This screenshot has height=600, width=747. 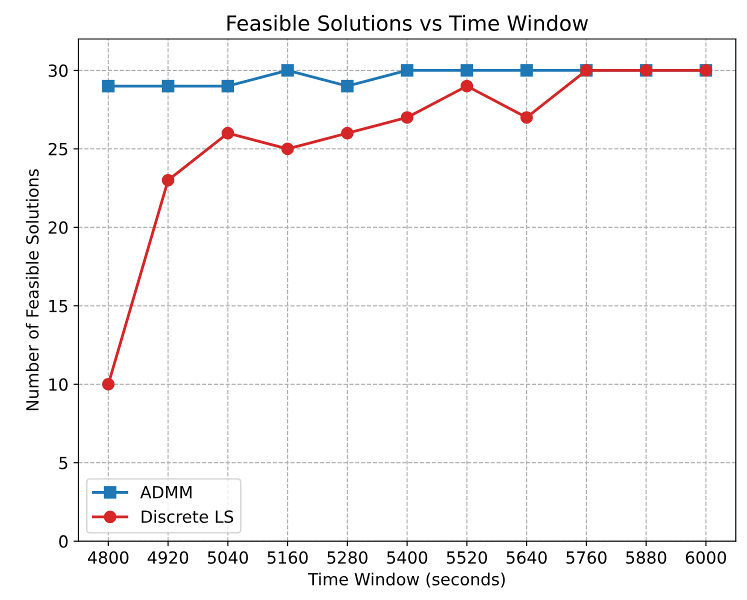 What do you see at coordinates (63, 541) in the screenshot?
I see `y-tick-label: 0` at bounding box center [63, 541].